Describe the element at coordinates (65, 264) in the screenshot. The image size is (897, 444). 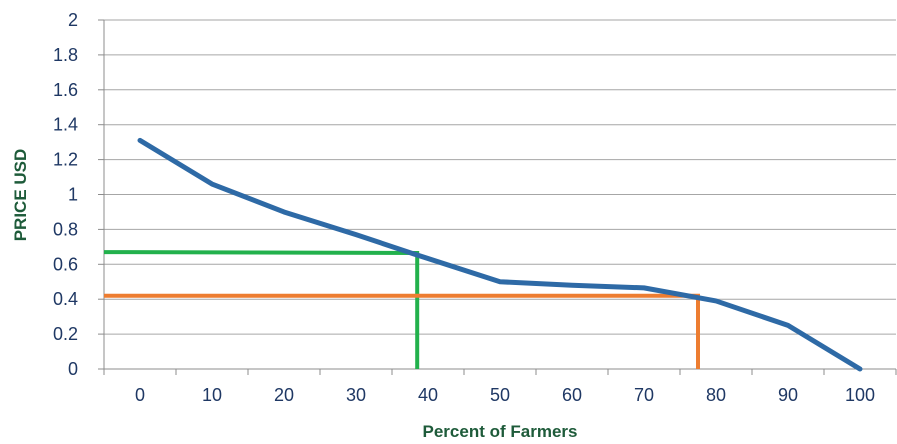
I see `y-tick-label-3: 0.6` at that location.